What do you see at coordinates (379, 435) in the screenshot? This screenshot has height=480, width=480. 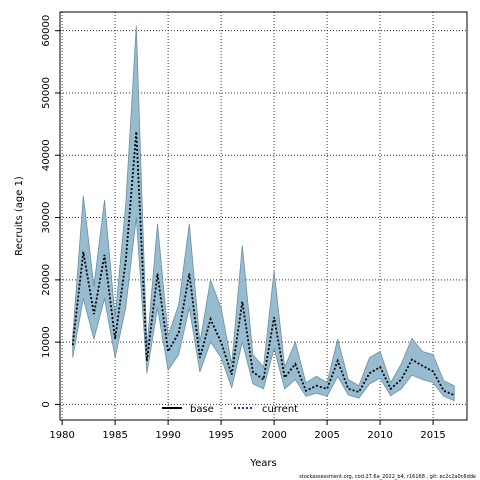 I see `x-tick-label: 2010` at bounding box center [379, 435].